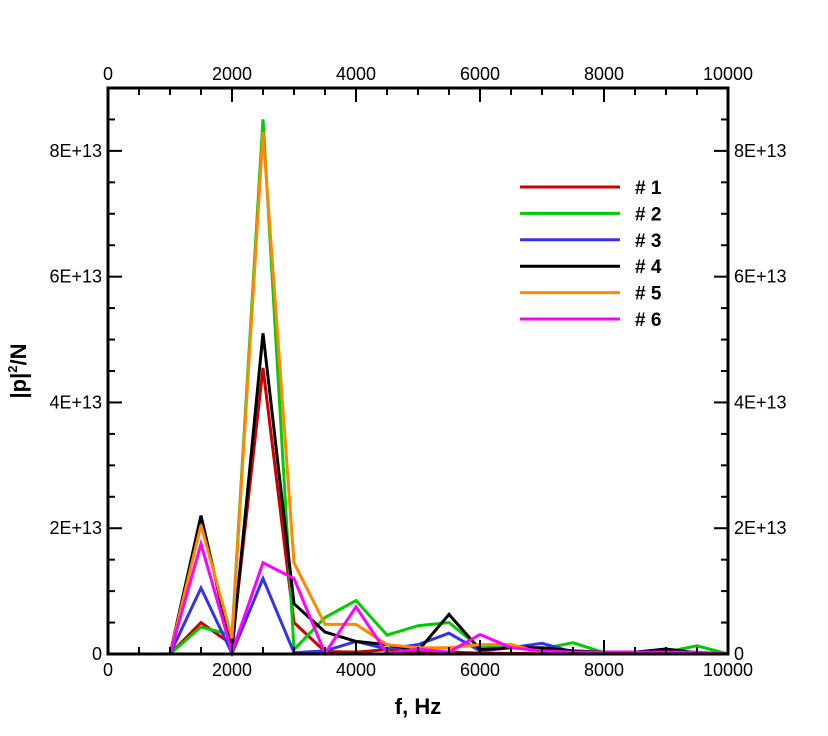 This screenshot has height=736, width=828. I want to click on legend: # 1 # 2 # 3 # 4 # 5 # 6, so click(591, 254).